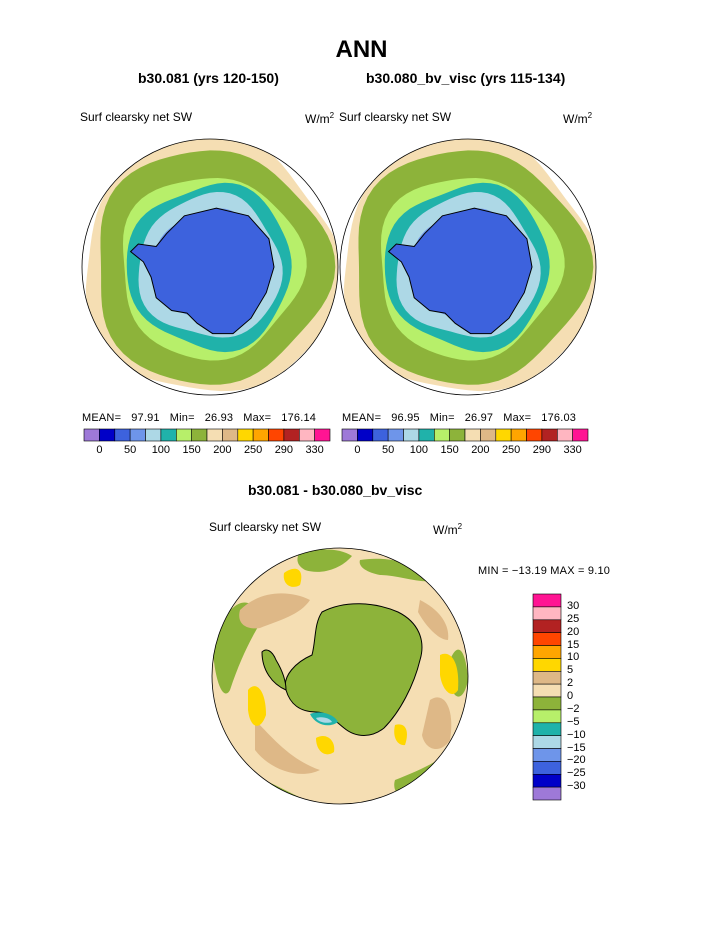 Image resolution: width=723 pixels, height=935 pixels. I want to click on panel-2-mean-label: MEAN=, so click(362, 418).